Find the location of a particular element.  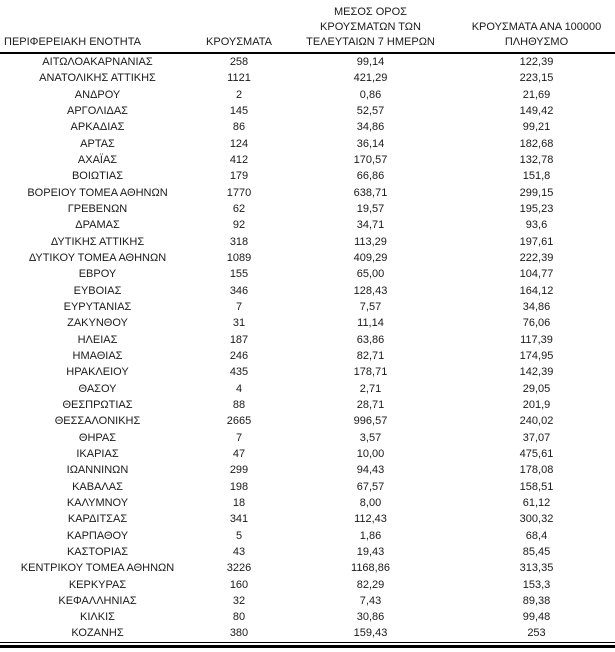

table-row: ΘΕΣΠΡΩΤΙΑΣ 88 28,71 201,9 is located at coordinates (307, 405).